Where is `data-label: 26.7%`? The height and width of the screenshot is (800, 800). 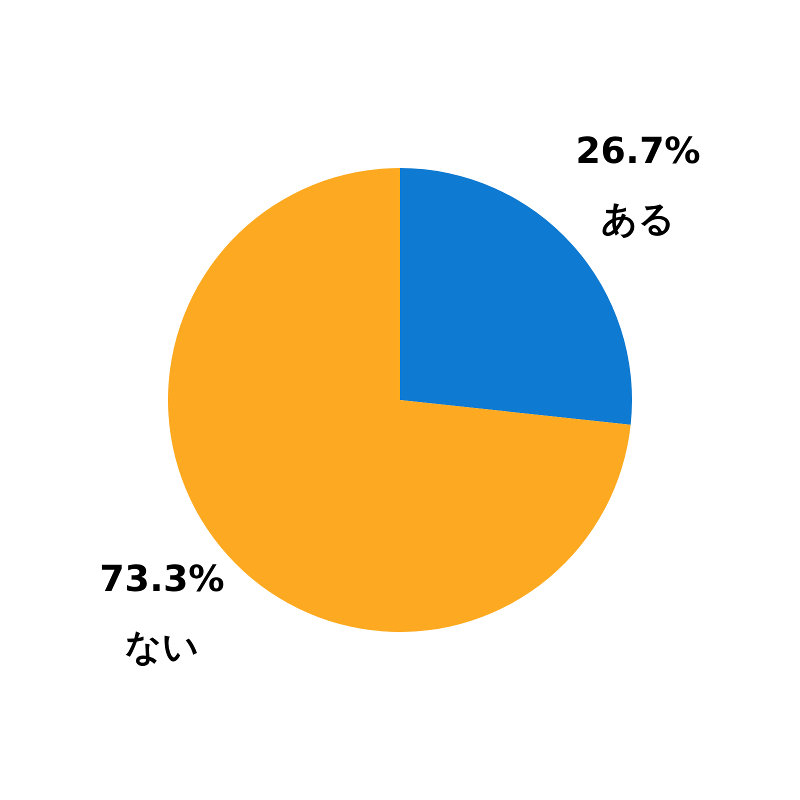
data-label: 26.7% is located at coordinates (638, 151).